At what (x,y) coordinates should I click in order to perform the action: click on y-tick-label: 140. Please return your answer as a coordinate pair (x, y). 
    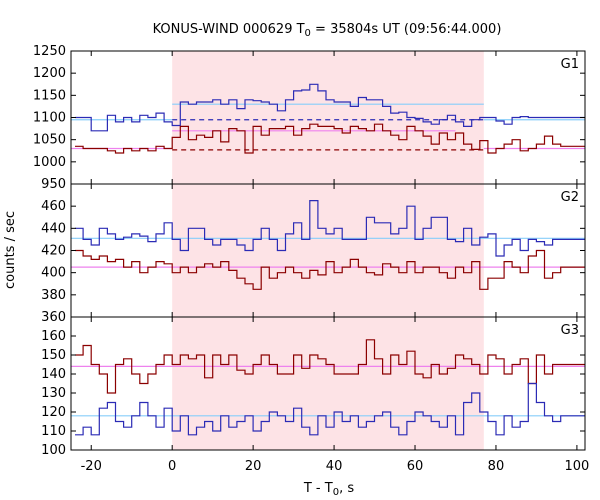
    Looking at the image, I should click on (53, 374).